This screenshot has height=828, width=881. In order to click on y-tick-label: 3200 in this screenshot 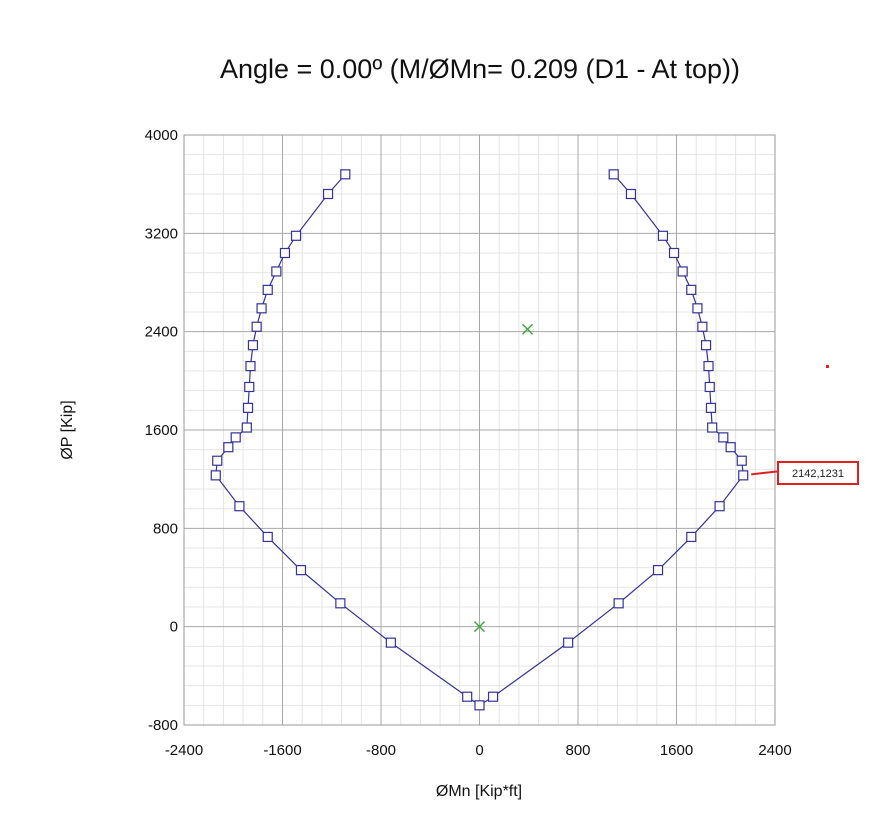, I will do `click(161, 233)`.